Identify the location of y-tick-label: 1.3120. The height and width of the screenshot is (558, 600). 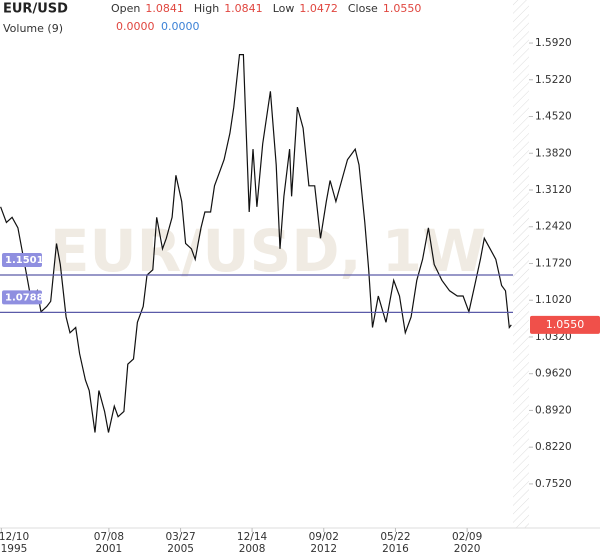
(553, 190).